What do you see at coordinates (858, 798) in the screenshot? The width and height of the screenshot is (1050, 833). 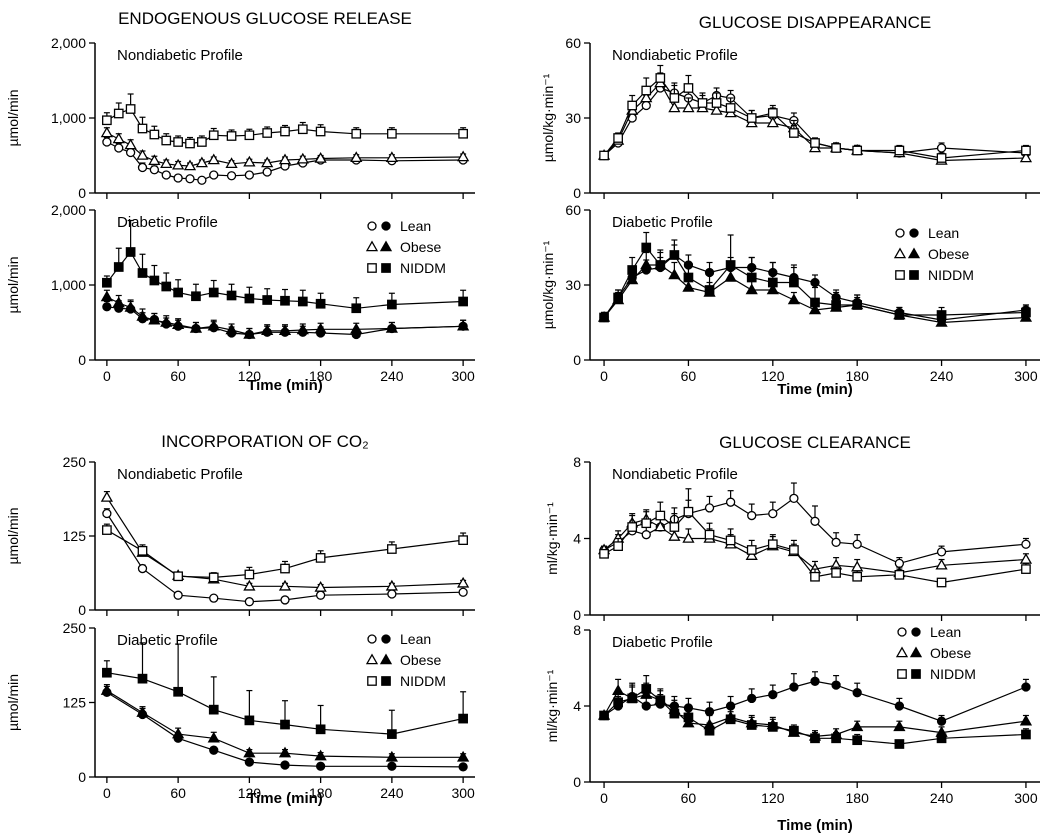 I see `x-tick-label: 180` at bounding box center [858, 798].